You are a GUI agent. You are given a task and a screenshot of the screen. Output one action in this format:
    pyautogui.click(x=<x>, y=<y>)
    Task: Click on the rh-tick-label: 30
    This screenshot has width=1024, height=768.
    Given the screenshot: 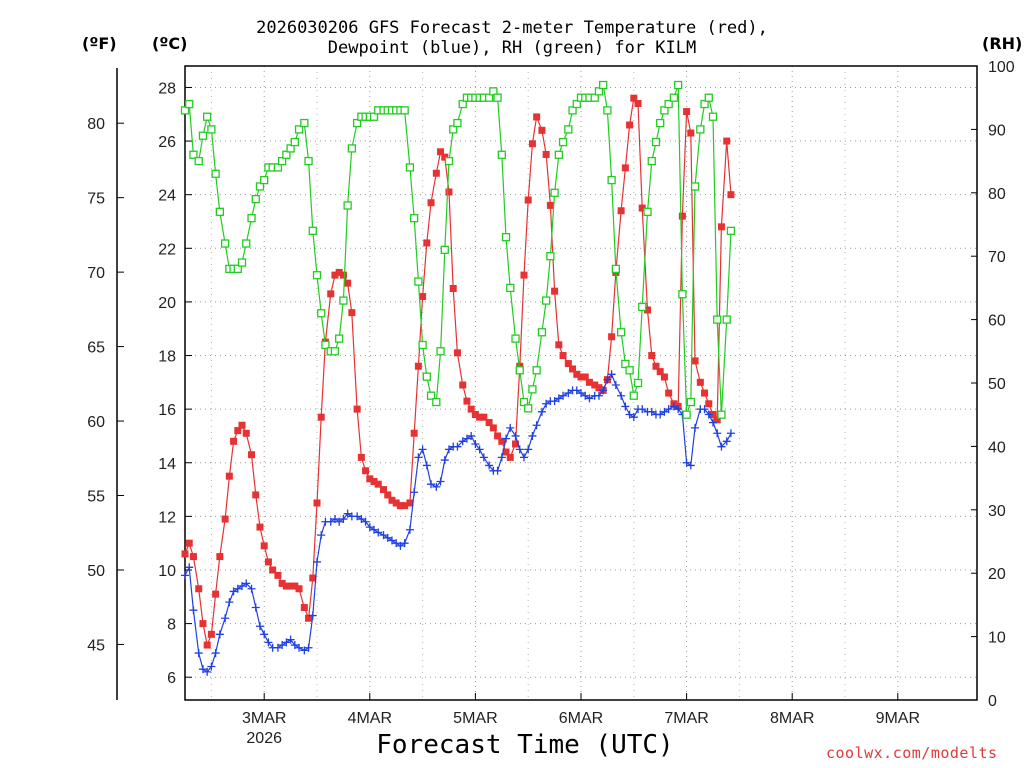 What is the action you would take?
    pyautogui.click(x=997, y=511)
    